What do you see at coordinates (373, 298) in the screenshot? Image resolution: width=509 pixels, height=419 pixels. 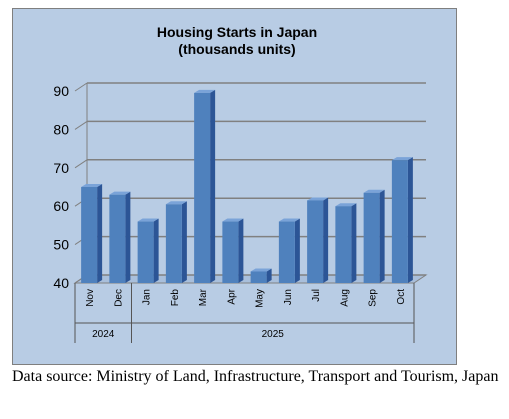 I see `x-tick-label-sep: Sep` at bounding box center [373, 298].